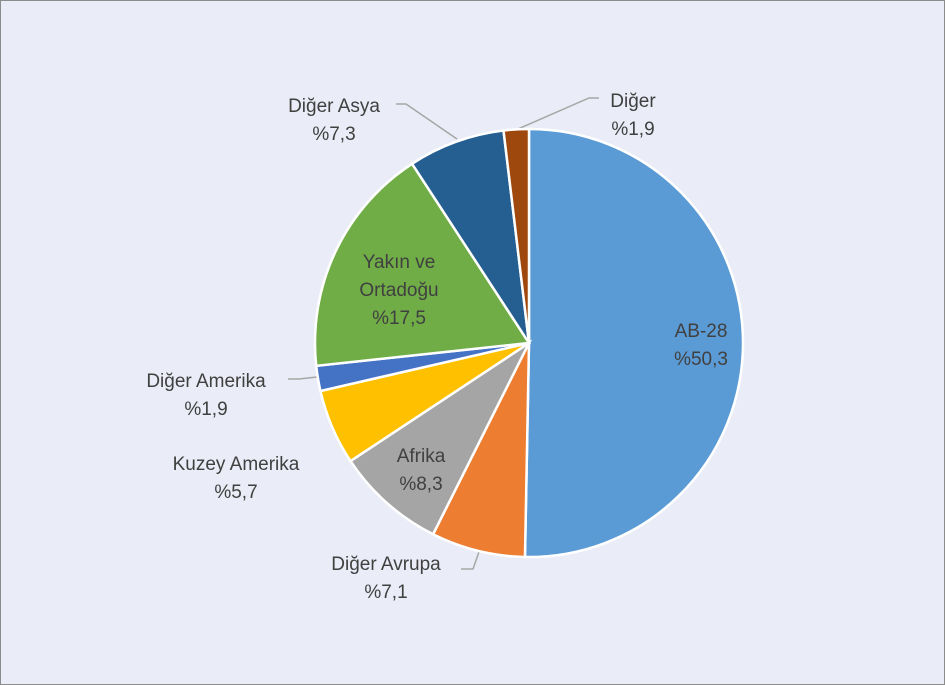 The height and width of the screenshot is (685, 945). What do you see at coordinates (206, 381) in the screenshot?
I see `category-label: Diğer Amerika` at bounding box center [206, 381].